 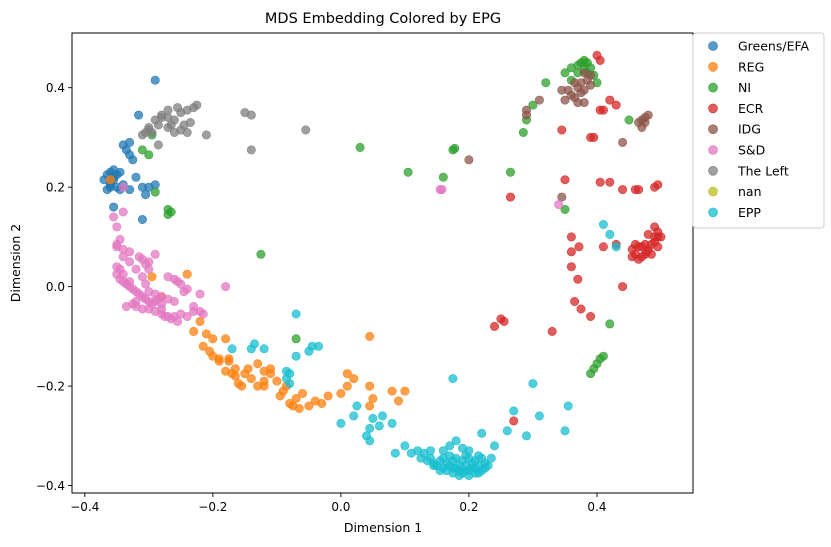 What do you see at coordinates (55, 188) in the screenshot?
I see `y-tick-label: 0.2` at bounding box center [55, 188].